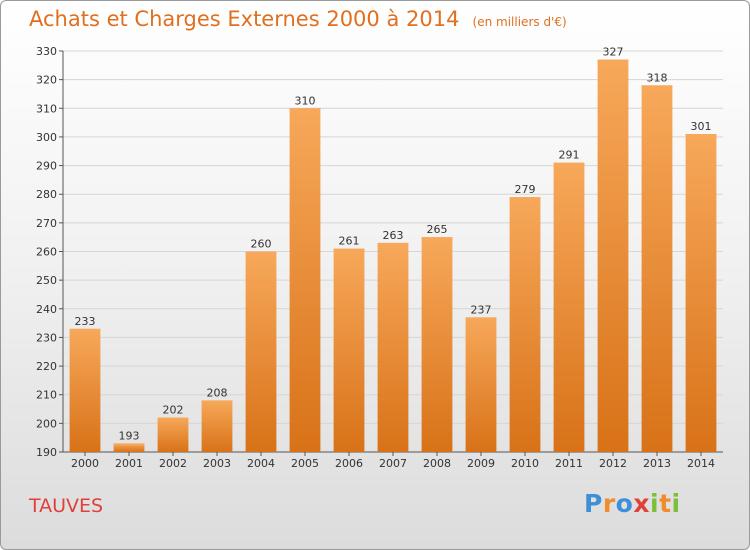  I want to click on bar-highlight-2000, so click(85, 329).